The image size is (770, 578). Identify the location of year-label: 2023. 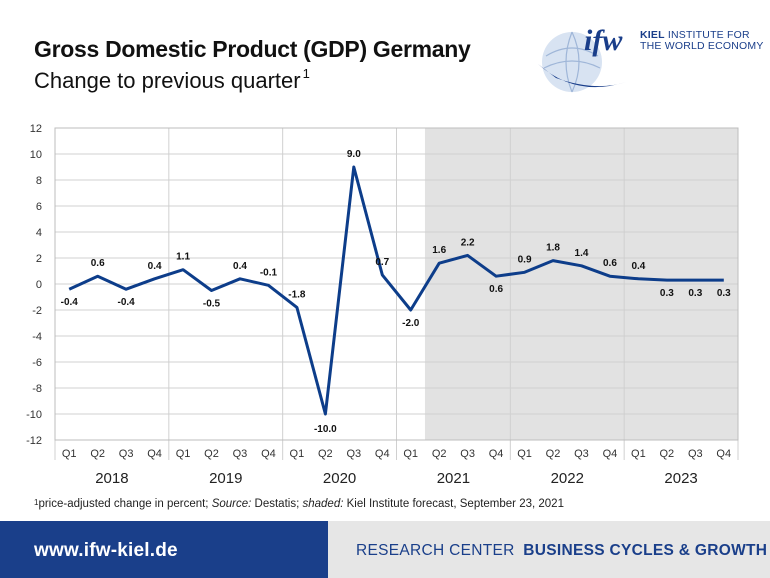
(680, 478).